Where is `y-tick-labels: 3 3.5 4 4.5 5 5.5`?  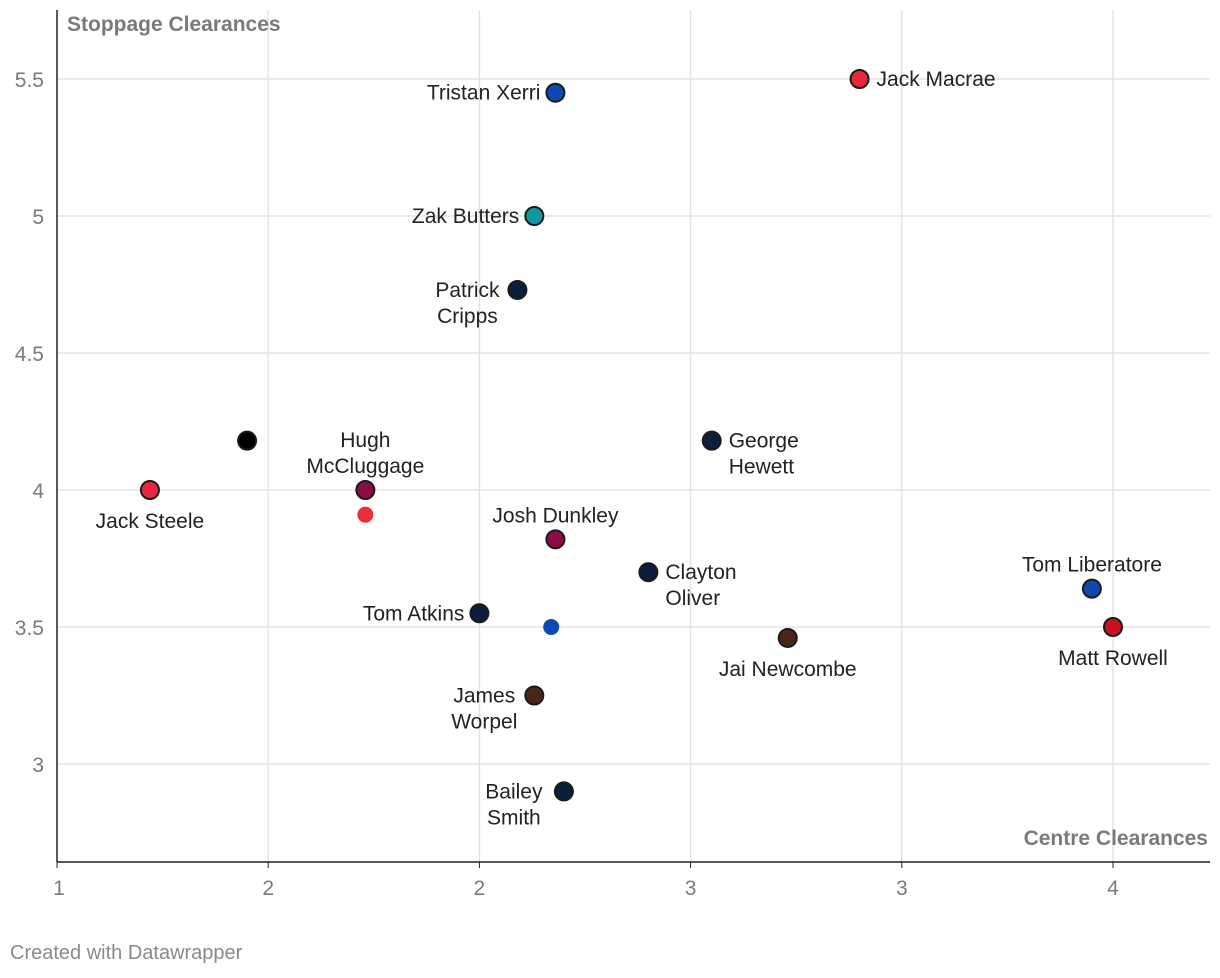
y-tick-labels: 3 3.5 4 4.5 5 5.5 is located at coordinates (30, 423).